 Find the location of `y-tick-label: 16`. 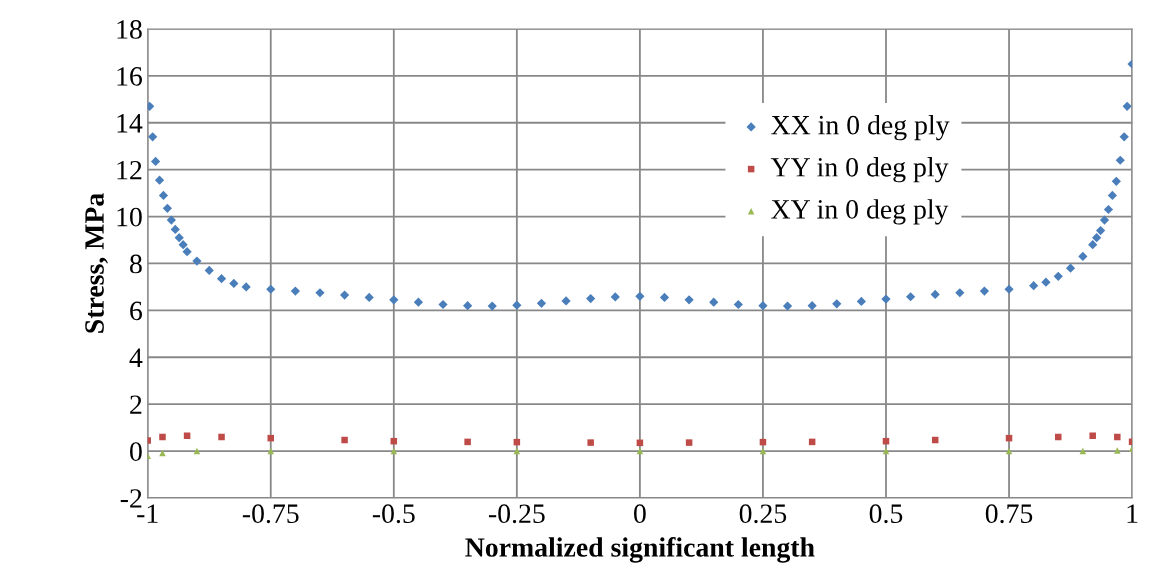

y-tick-label: 16 is located at coordinates (130, 76).